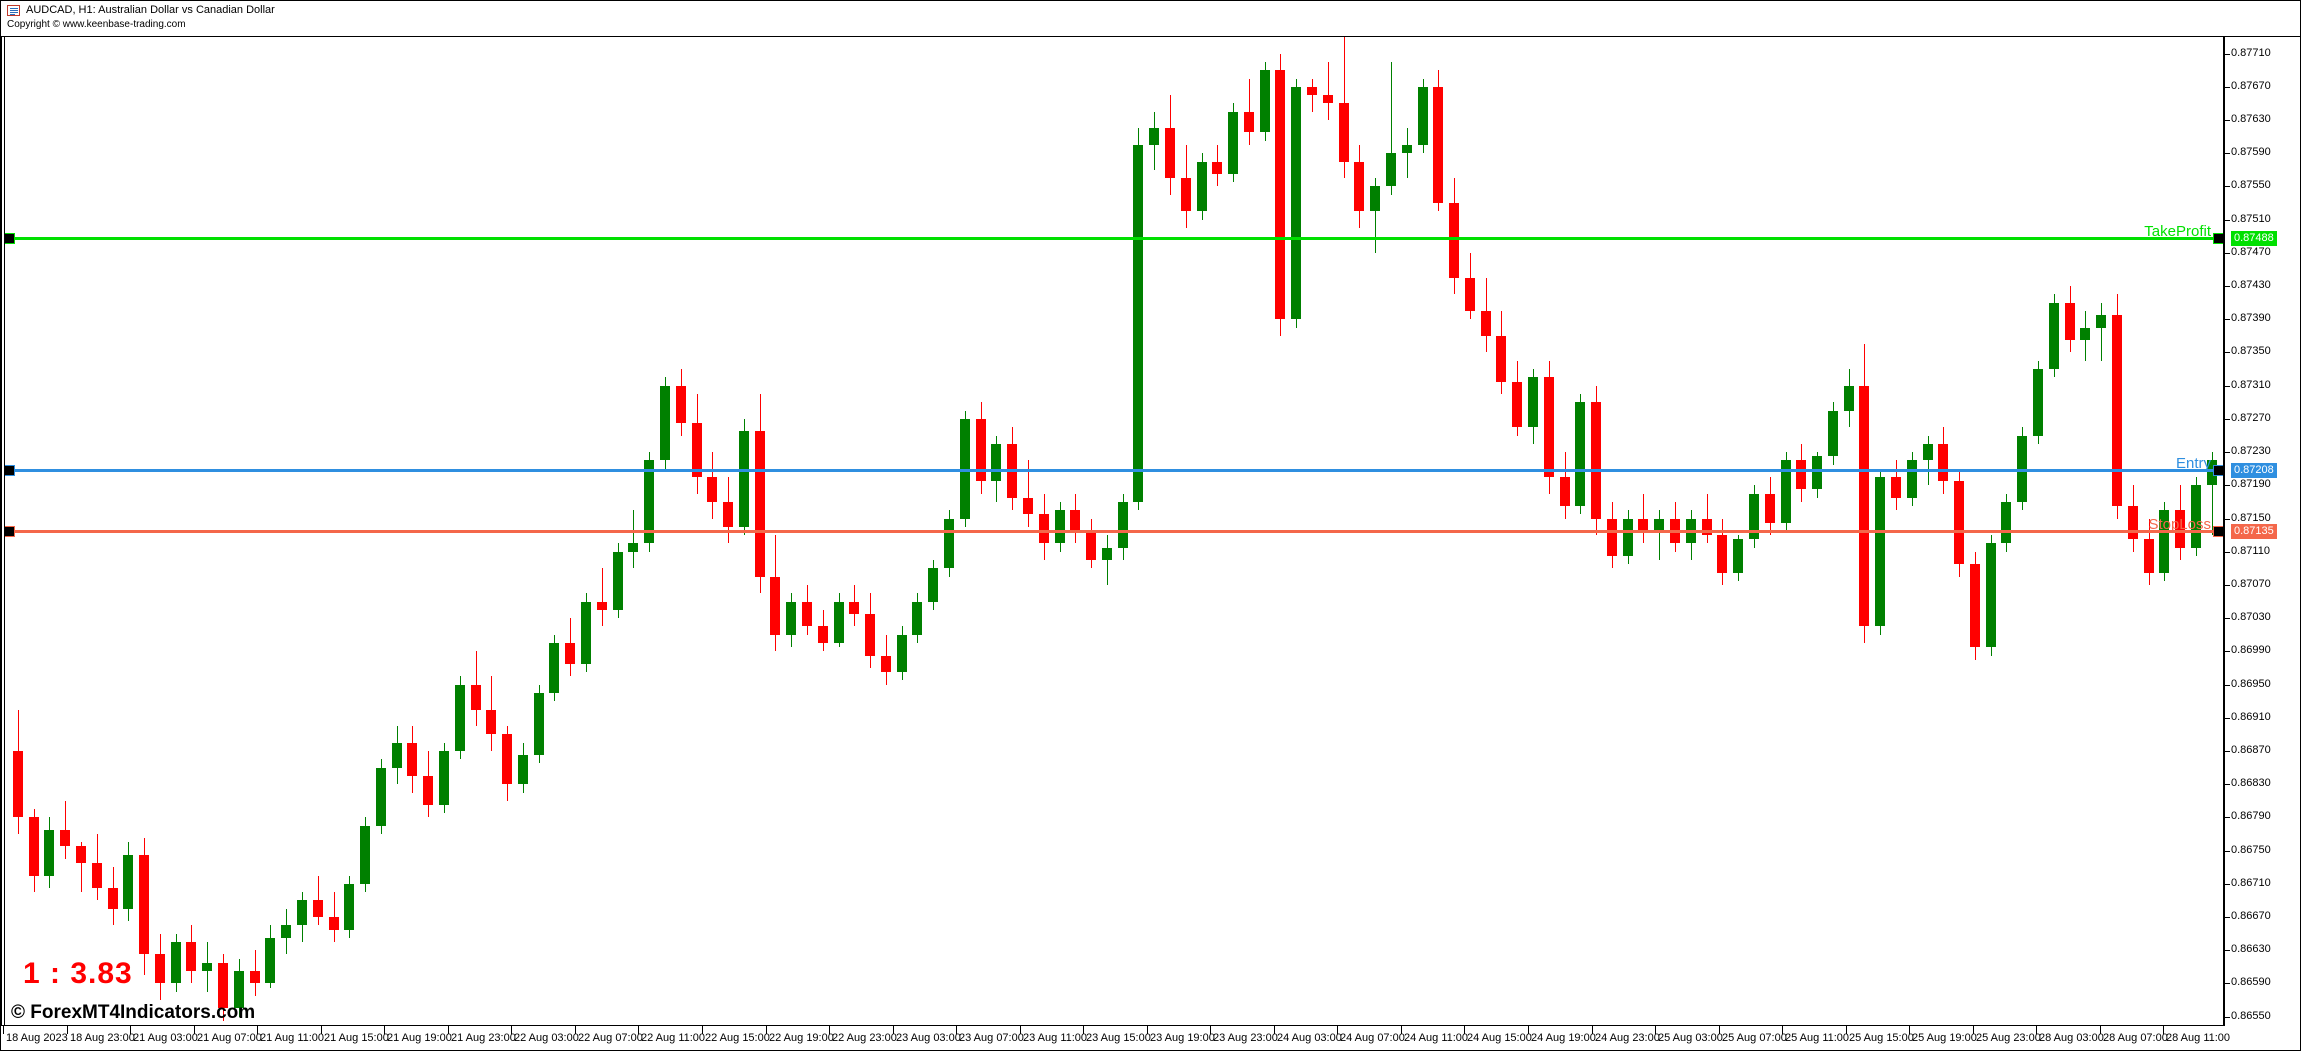  Describe the element at coordinates (102, 1038) in the screenshot. I see `time-tick-label: 18 Aug 23:00` at that location.